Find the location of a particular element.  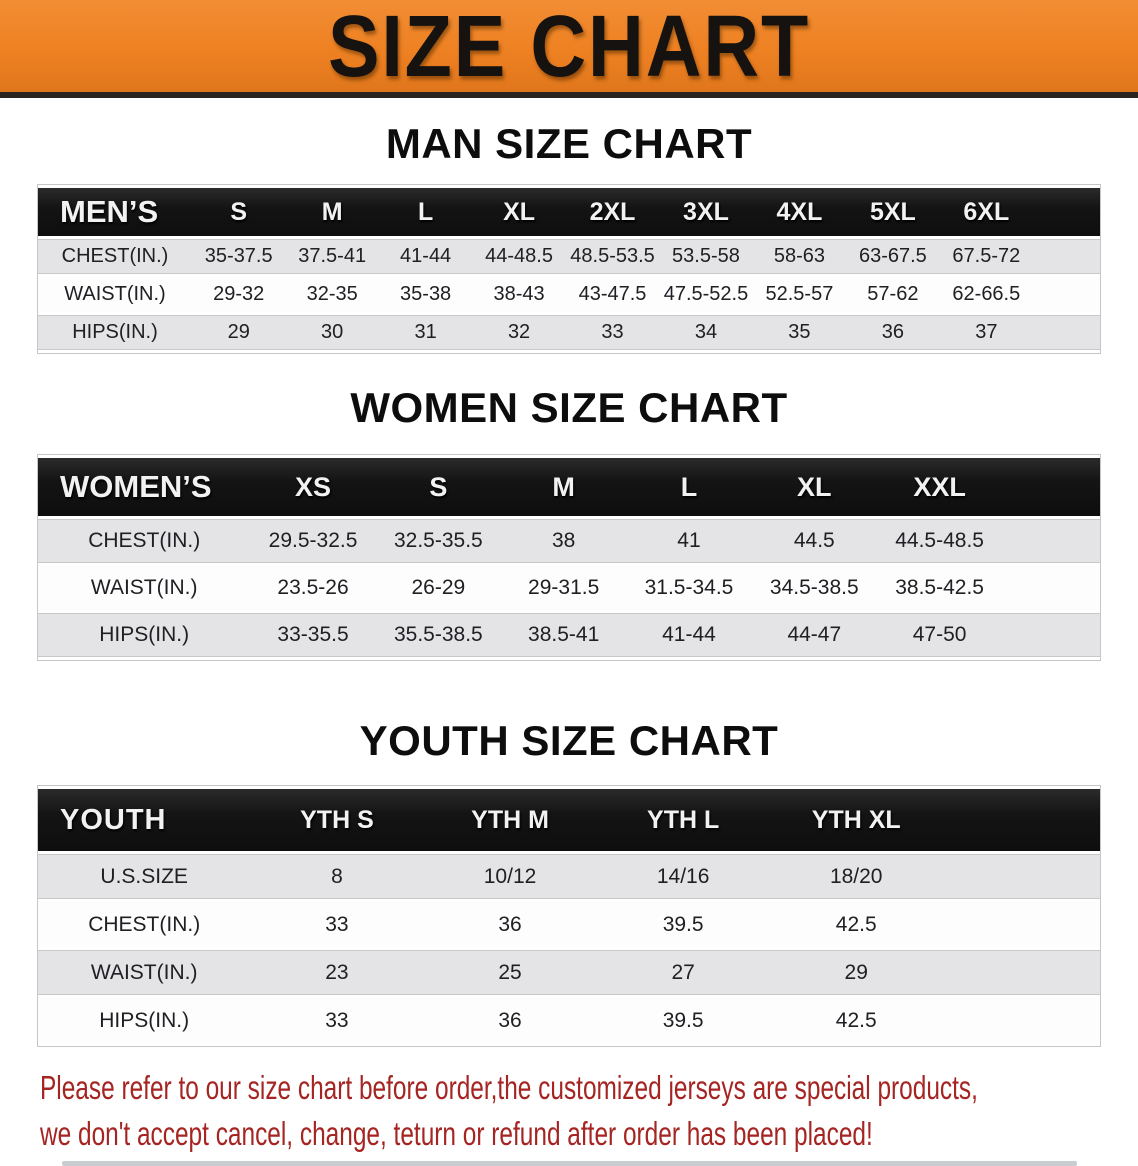

value-cell: 48.5-53.5 is located at coordinates (612, 256).